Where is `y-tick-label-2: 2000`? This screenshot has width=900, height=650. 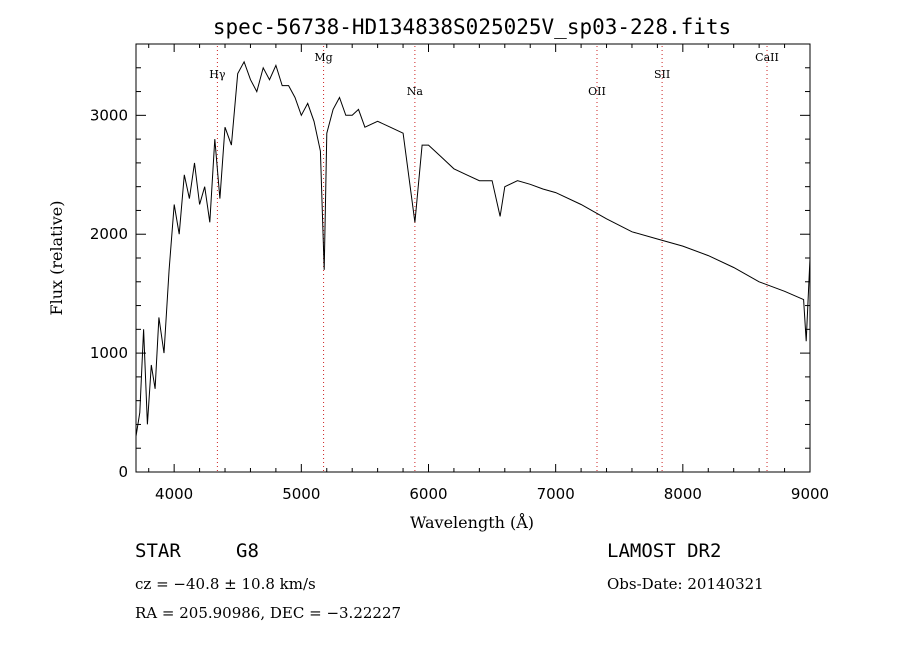
y-tick-label-2: 2000 is located at coordinates (109, 234).